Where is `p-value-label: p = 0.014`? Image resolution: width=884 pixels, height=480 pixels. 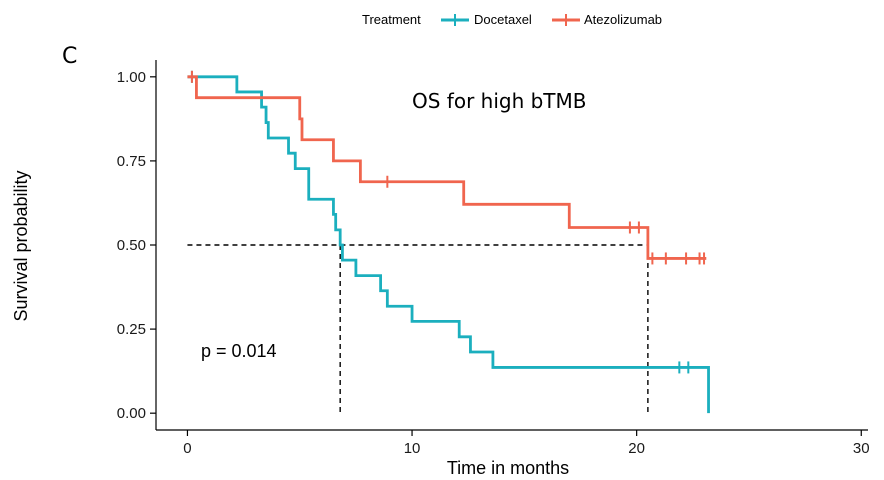
p-value-label: p = 0.014 is located at coordinates (239, 351).